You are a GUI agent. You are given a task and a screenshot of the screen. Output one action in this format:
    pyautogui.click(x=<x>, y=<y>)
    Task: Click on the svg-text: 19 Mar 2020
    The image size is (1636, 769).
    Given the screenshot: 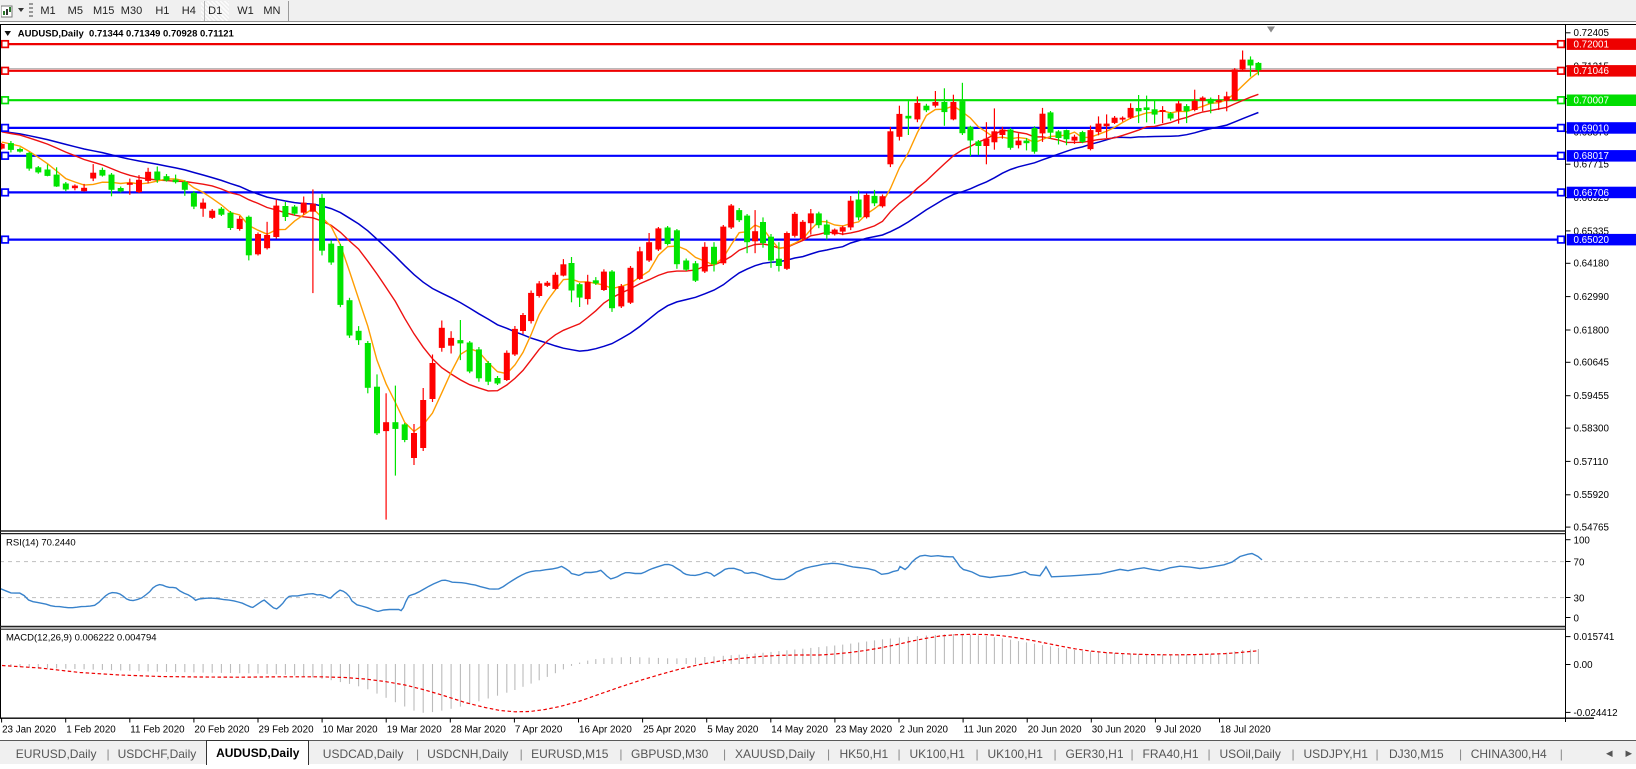 What is the action you would take?
    pyautogui.click(x=415, y=730)
    